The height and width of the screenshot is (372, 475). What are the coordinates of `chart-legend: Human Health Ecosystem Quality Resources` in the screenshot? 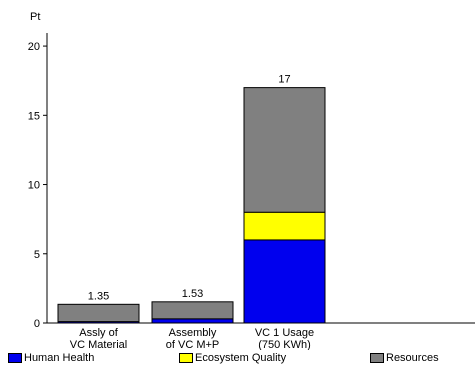 It's located at (237, 360).